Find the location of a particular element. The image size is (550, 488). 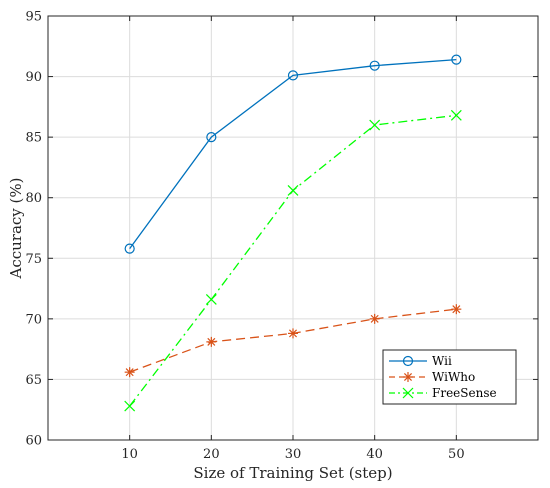

legend-item: WiWho is located at coordinates (432, 377).